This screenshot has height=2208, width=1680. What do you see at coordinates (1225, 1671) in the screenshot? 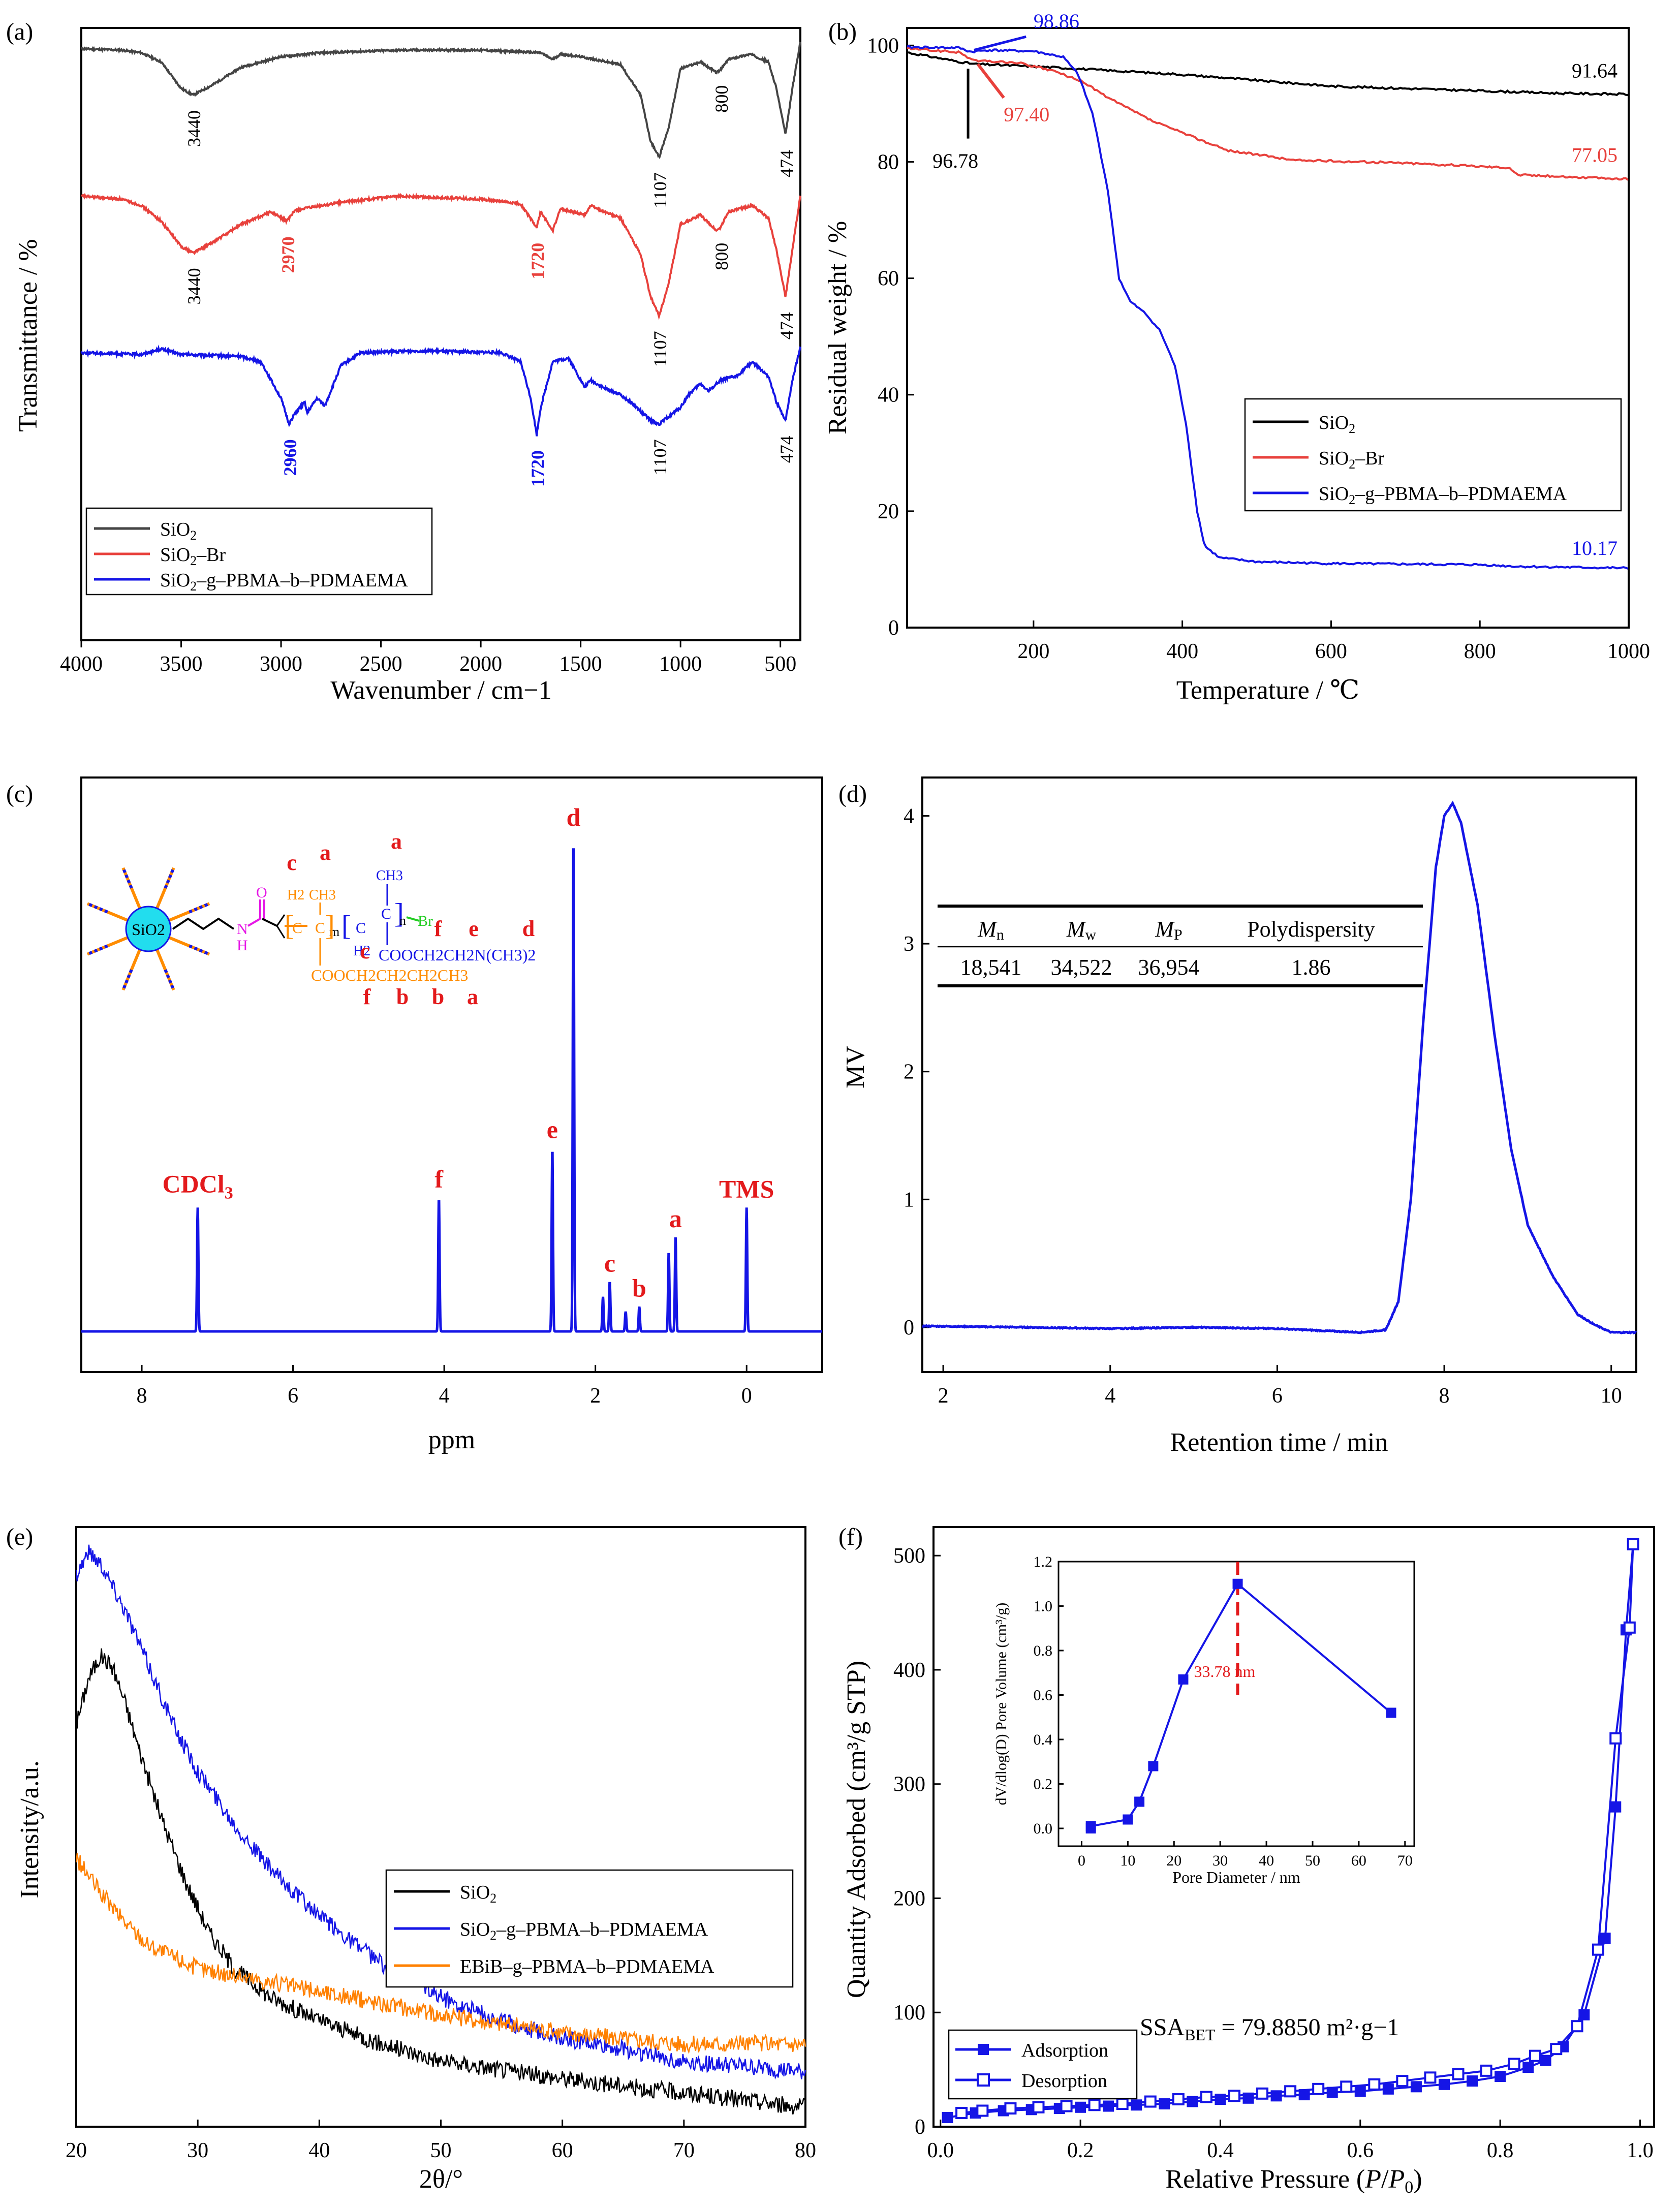
I see `inset-peak-label: 33.78 nm` at bounding box center [1225, 1671].